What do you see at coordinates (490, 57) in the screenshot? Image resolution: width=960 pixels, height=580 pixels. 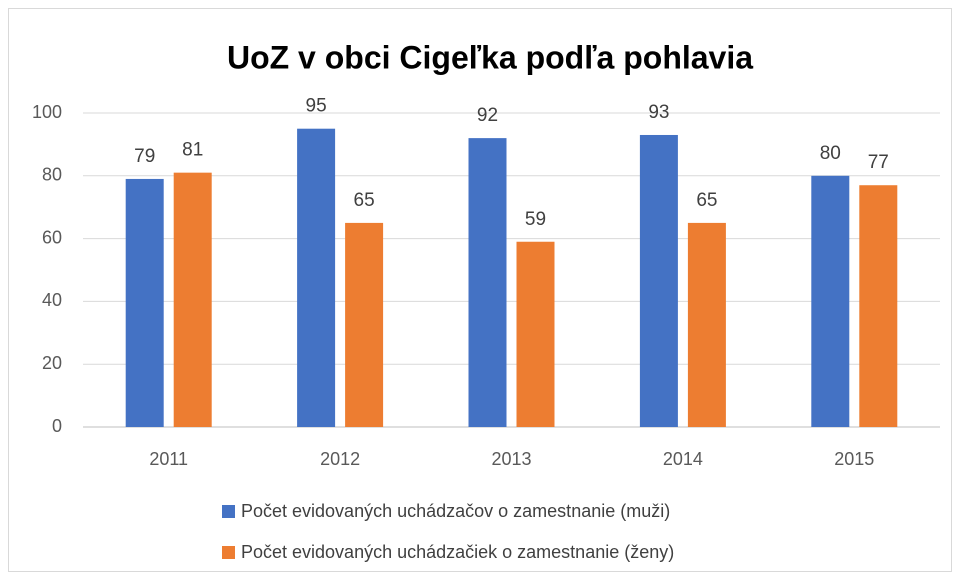 I see `chart-title: UoZ v obci Cigeľka podľa pohlavia` at bounding box center [490, 57].